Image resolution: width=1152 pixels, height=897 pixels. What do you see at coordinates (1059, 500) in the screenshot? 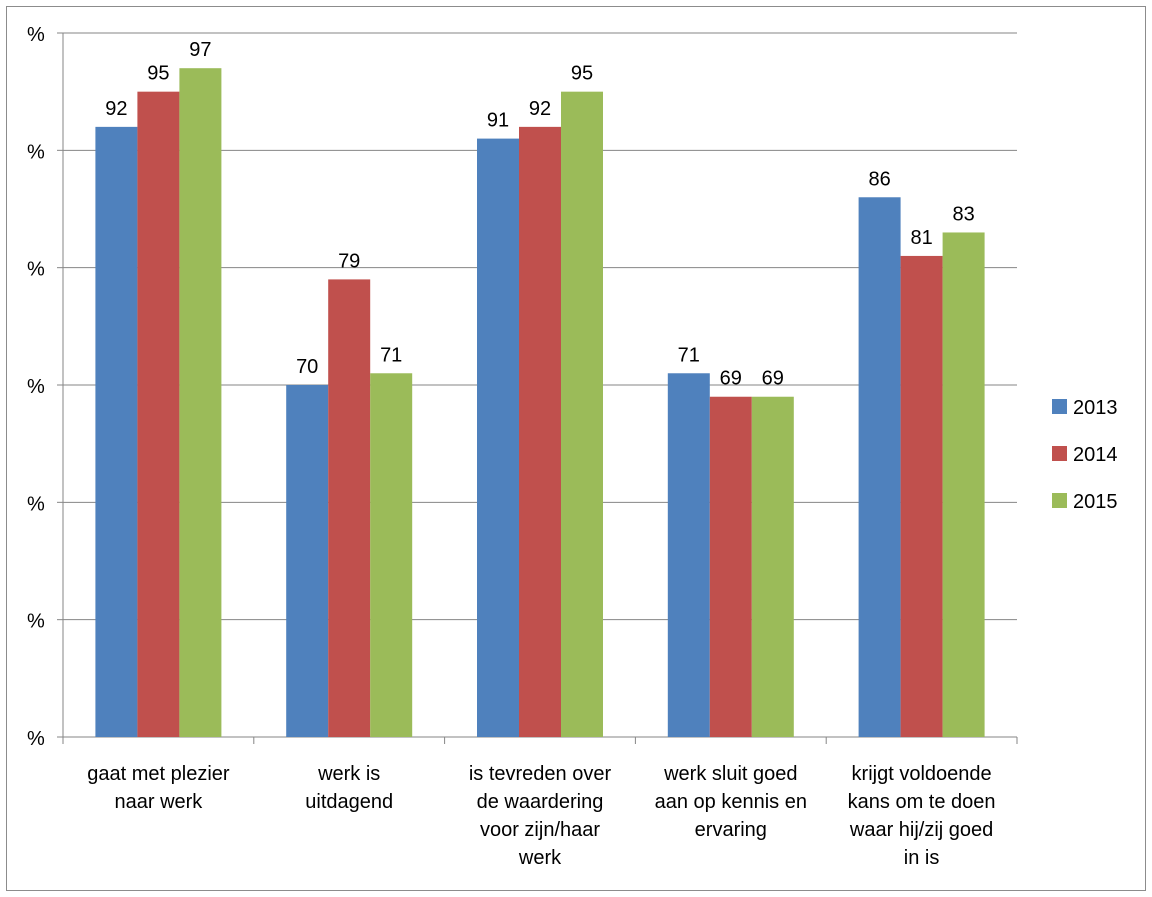
I see `legend-swatch-2015` at bounding box center [1059, 500].